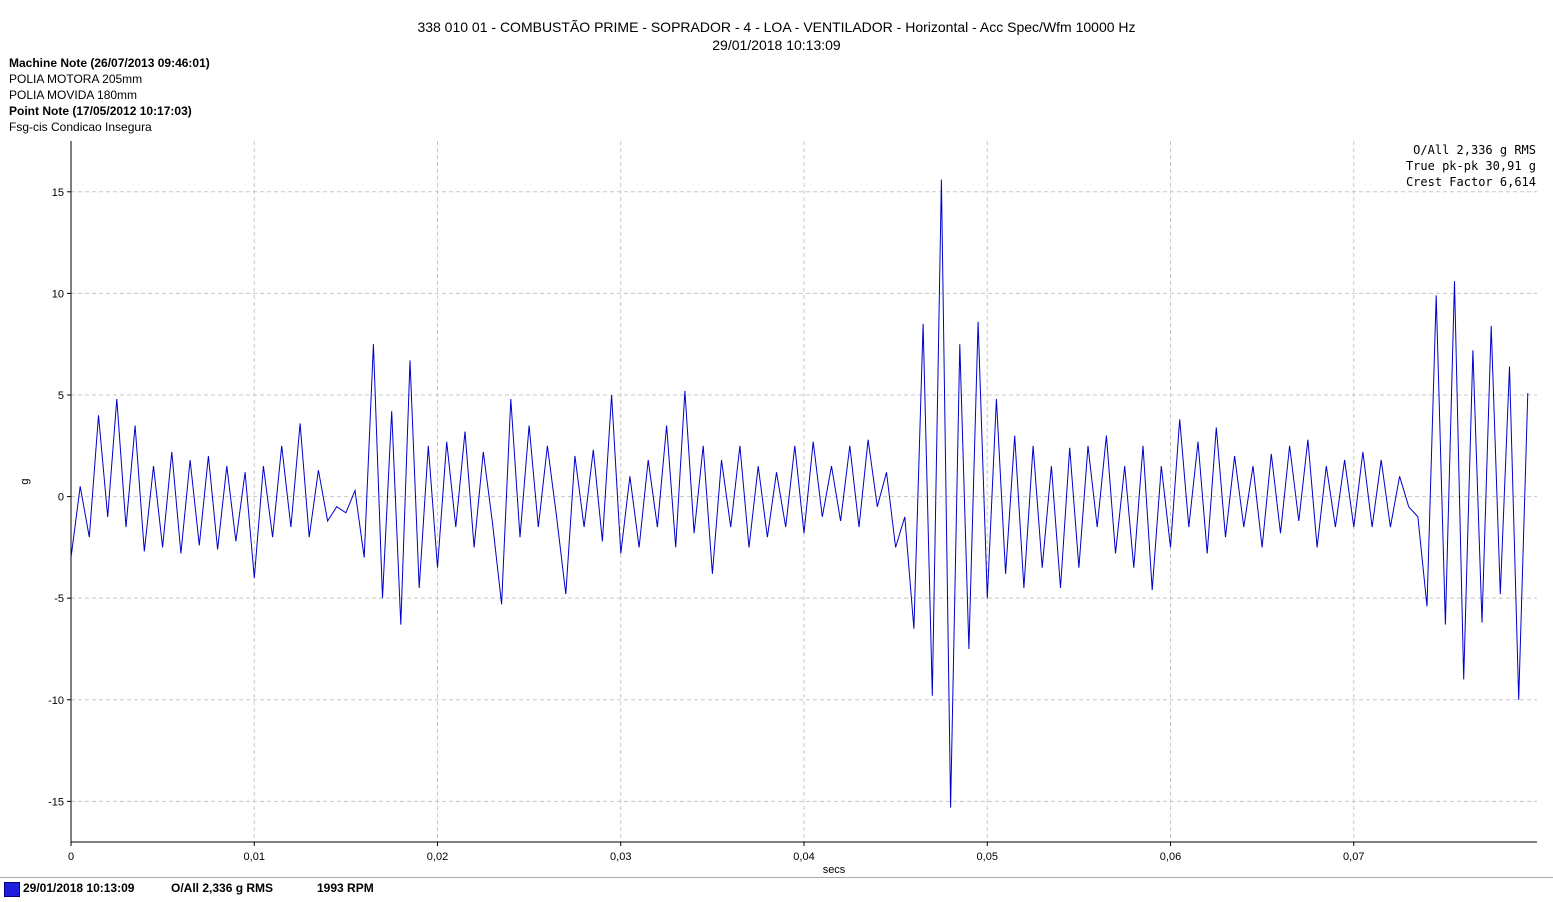 The width and height of the screenshot is (1553, 902). I want to click on x-axis-label: secs, so click(834, 870).